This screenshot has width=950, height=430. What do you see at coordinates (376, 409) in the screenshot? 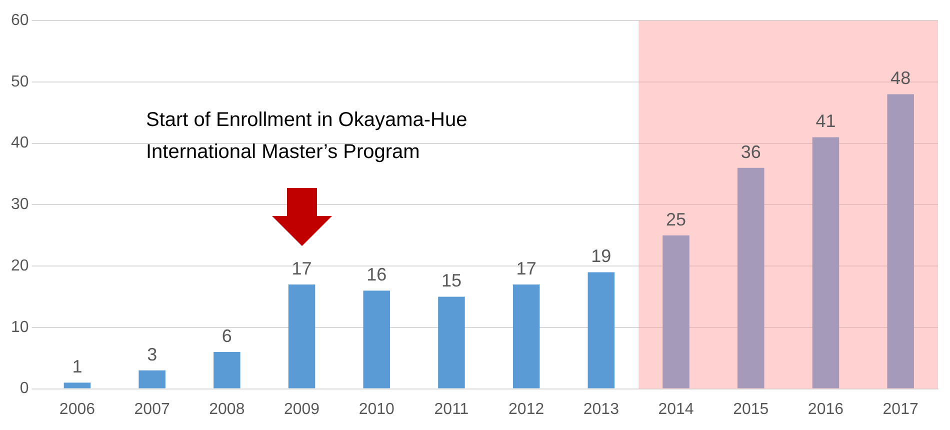
I see `x-tick-label: 2010` at bounding box center [376, 409].